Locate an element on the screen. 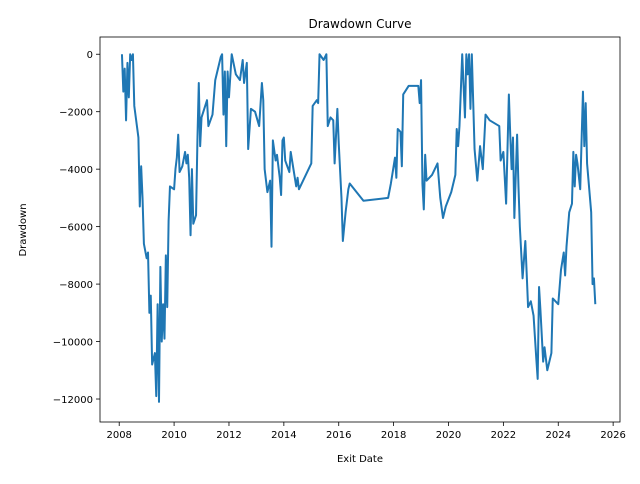  y-tick-label: −6000 is located at coordinates (76, 228).